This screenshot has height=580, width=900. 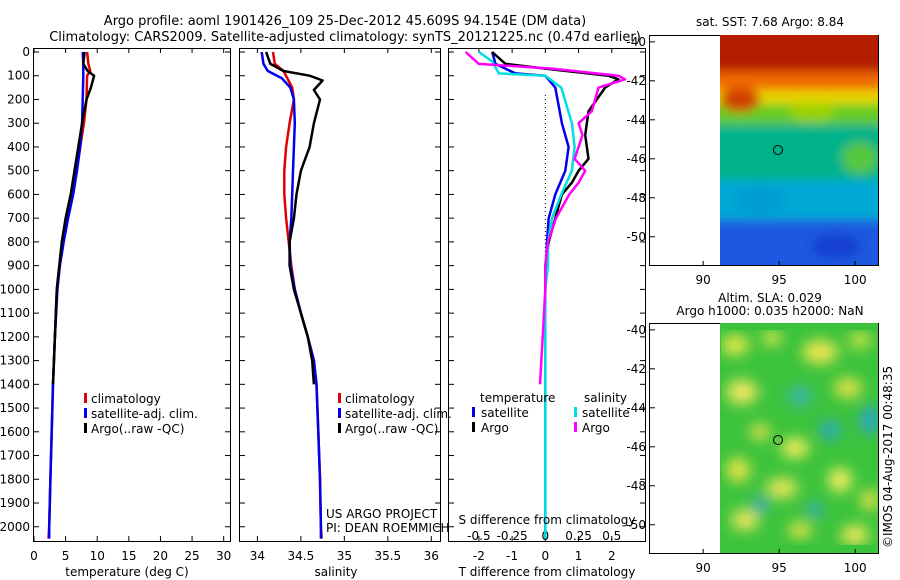 I want to click on ytick-label: 100, so click(x=18, y=76).